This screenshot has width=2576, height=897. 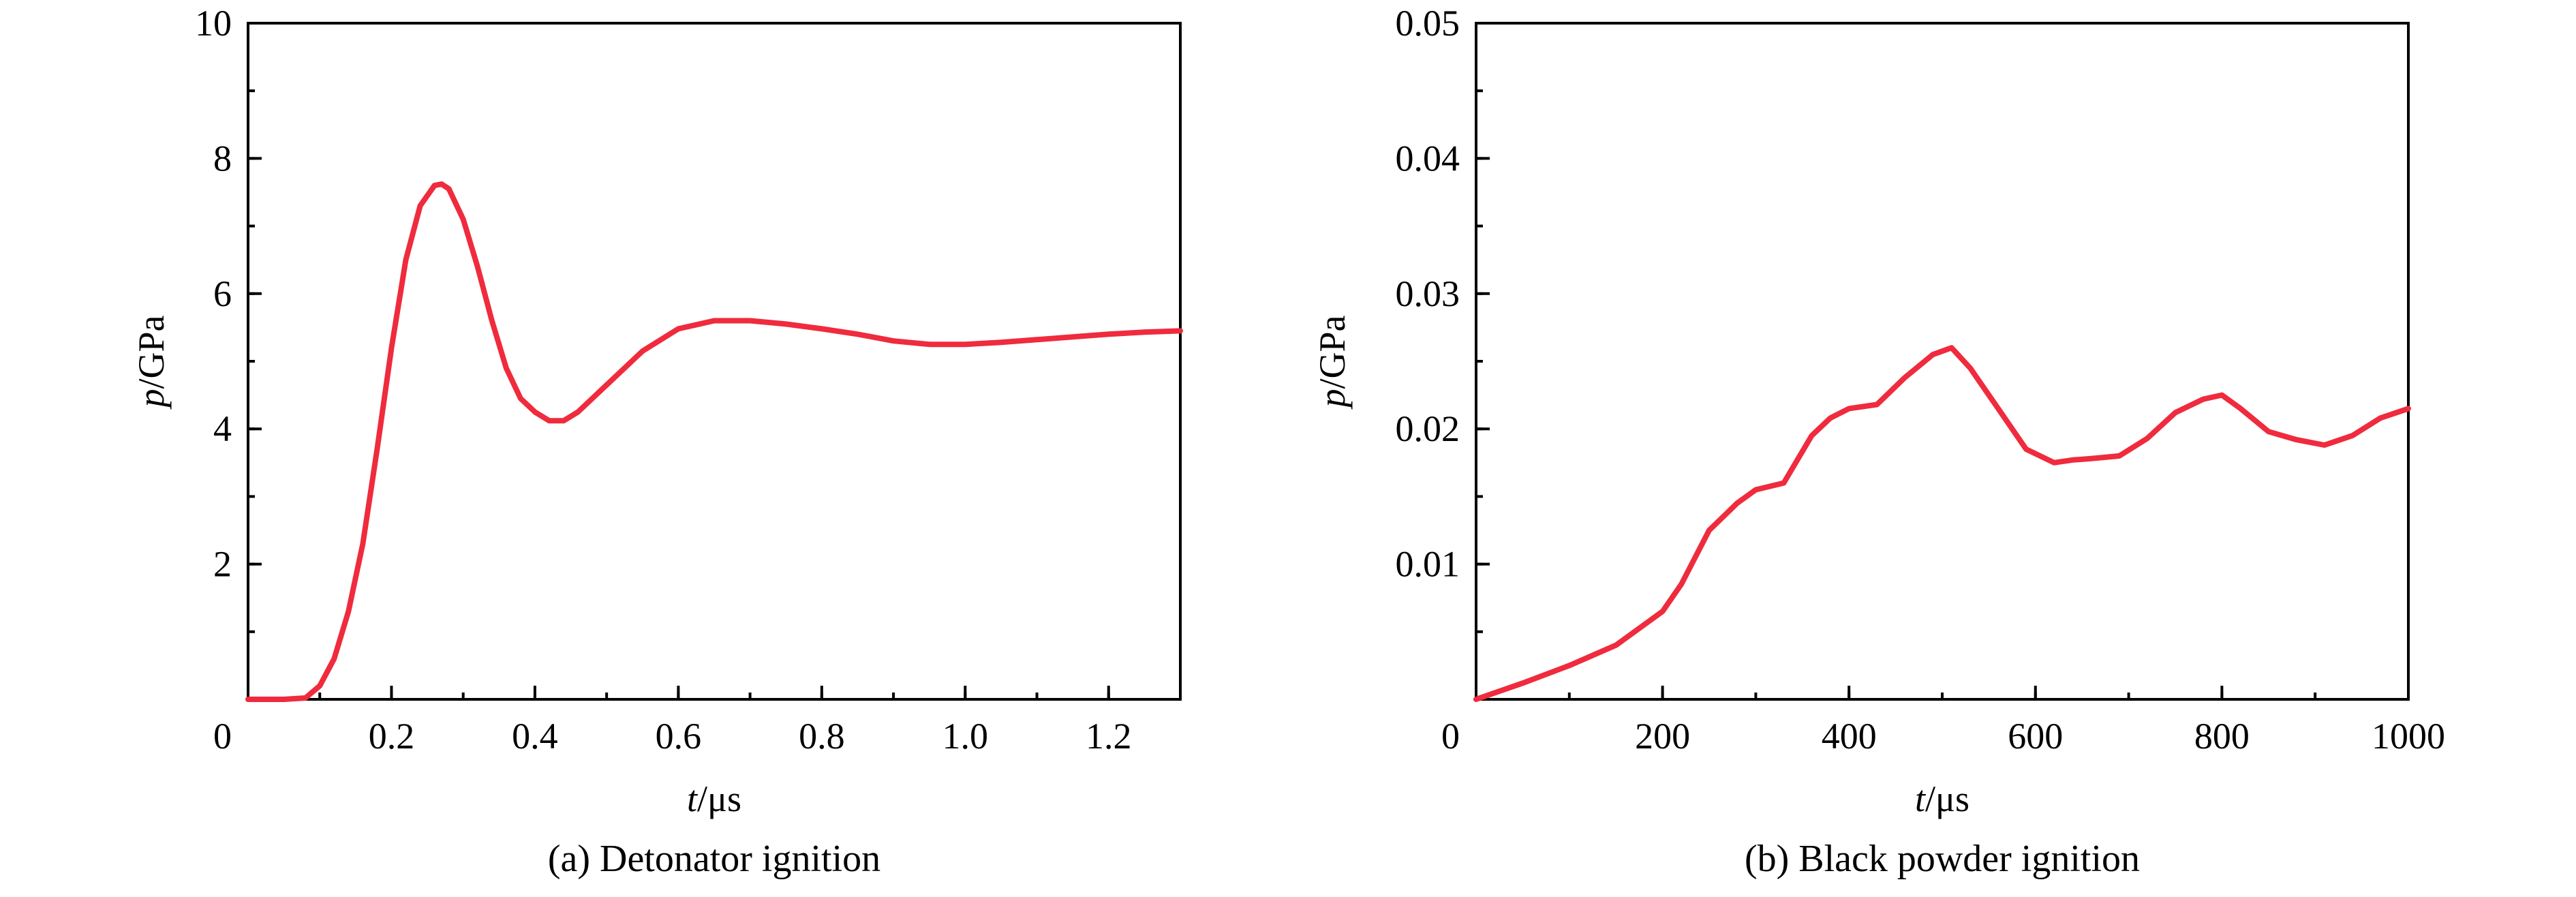 What do you see at coordinates (1849, 736) in the screenshot?
I see `x-tick-label: 400` at bounding box center [1849, 736].